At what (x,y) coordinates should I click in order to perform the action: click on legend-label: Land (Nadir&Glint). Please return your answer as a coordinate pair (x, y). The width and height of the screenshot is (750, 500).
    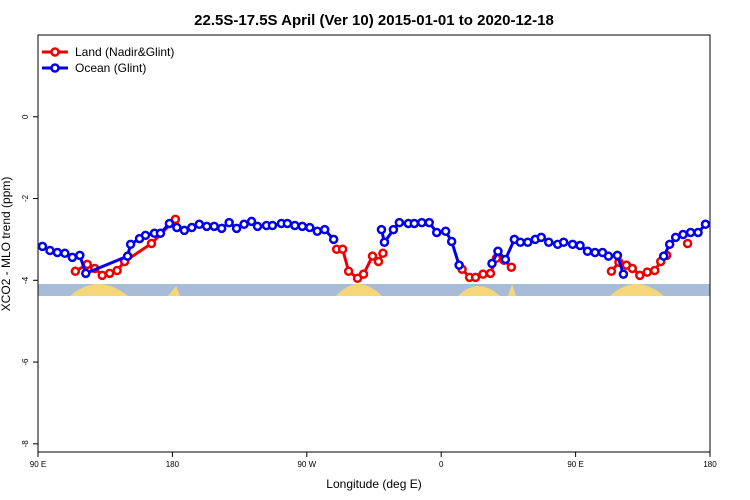
    Looking at the image, I should click on (124, 52).